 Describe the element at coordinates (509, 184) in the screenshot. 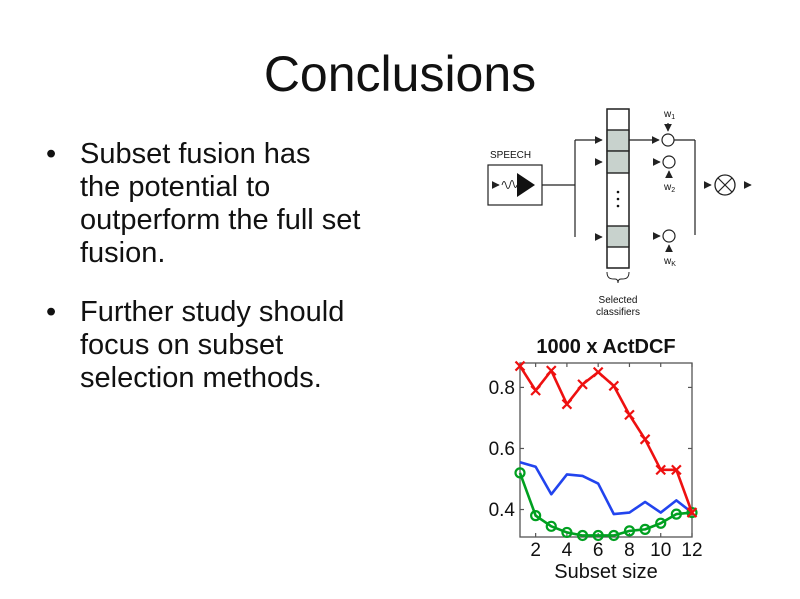

I see `waveform-squiggle` at that location.